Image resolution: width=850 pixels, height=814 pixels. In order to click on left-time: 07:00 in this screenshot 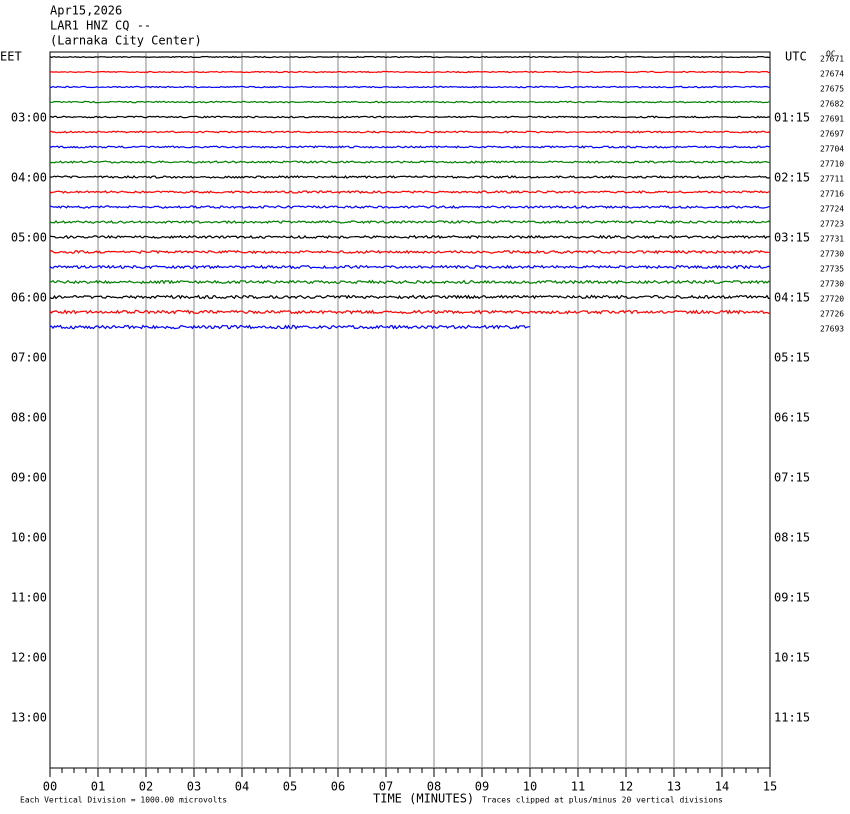, I will do `click(29, 358)`.